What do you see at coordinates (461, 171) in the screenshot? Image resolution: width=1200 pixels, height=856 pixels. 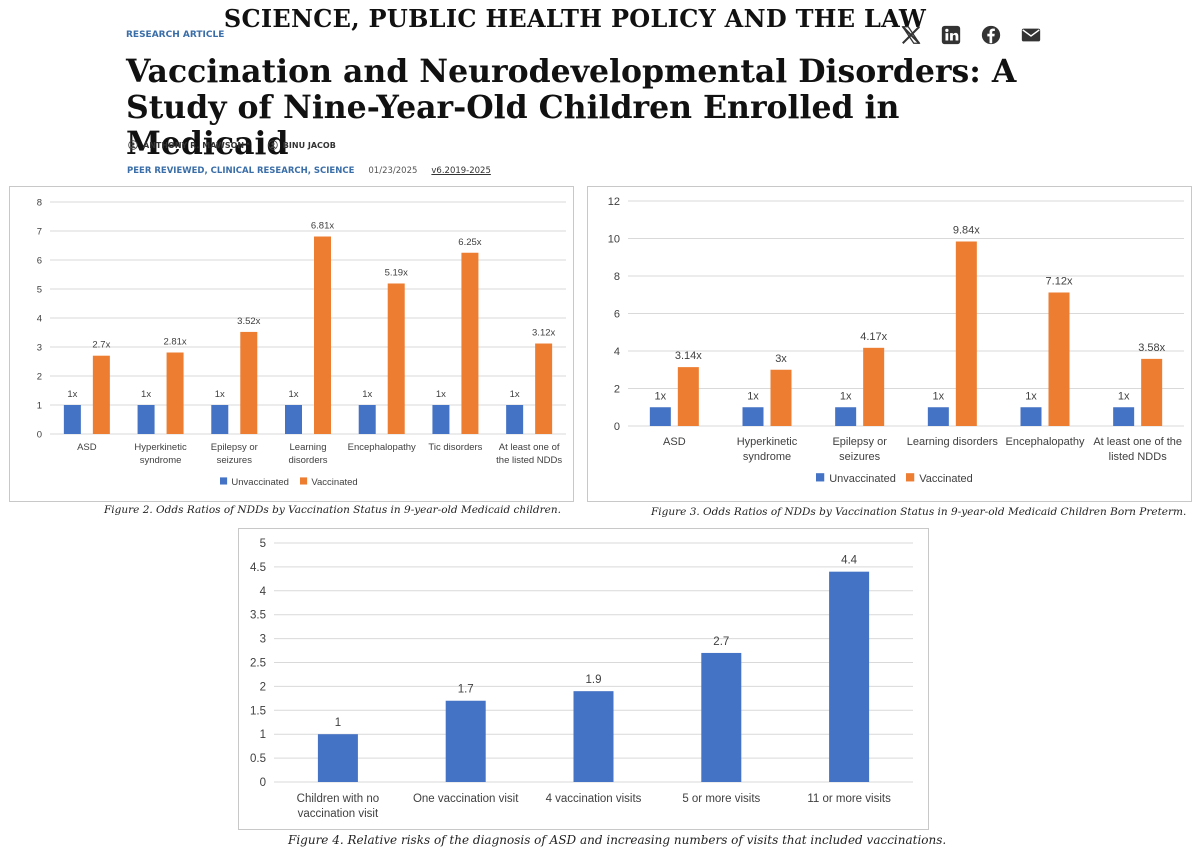 I see `version-link: v6.2019-2025` at bounding box center [461, 171].